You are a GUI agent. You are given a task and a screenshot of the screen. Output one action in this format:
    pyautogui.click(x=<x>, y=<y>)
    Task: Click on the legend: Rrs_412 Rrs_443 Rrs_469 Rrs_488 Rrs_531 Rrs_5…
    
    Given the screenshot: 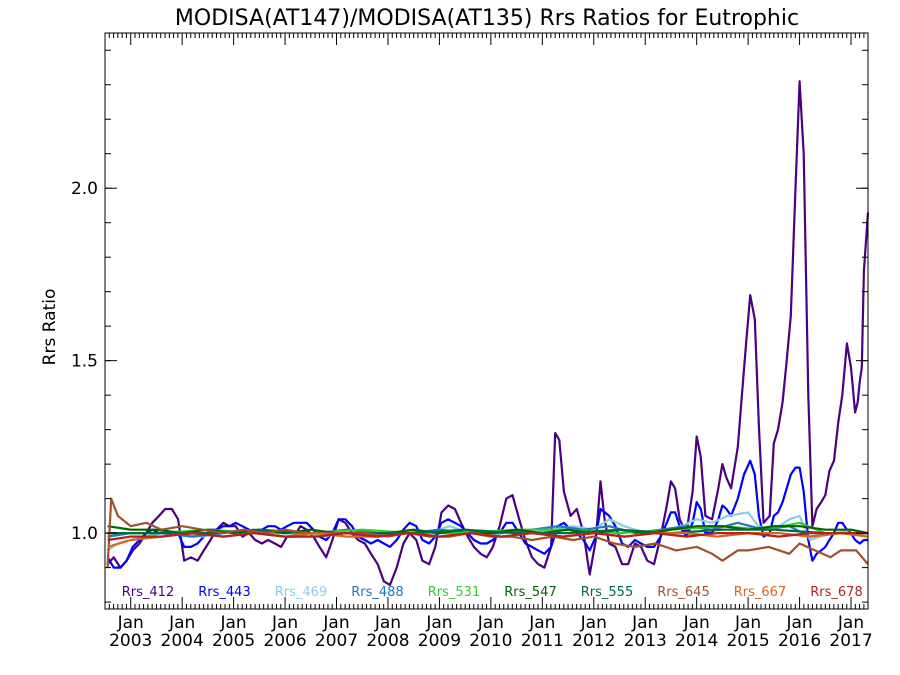 What is the action you would take?
    pyautogui.click(x=492, y=592)
    